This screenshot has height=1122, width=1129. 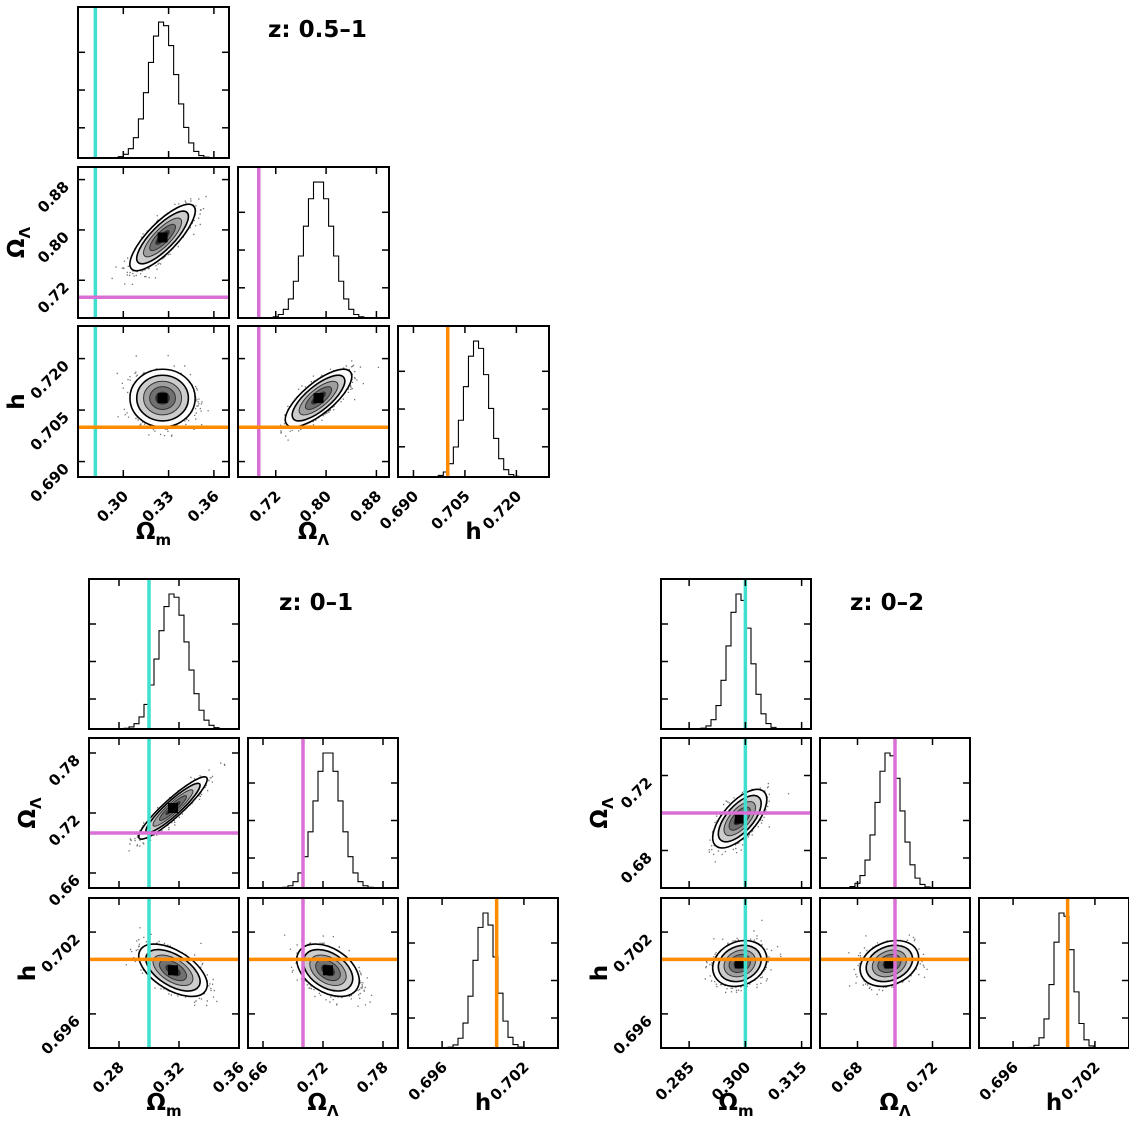 I want to click on x-tick-label: 0.78, so click(x=372, y=1077).